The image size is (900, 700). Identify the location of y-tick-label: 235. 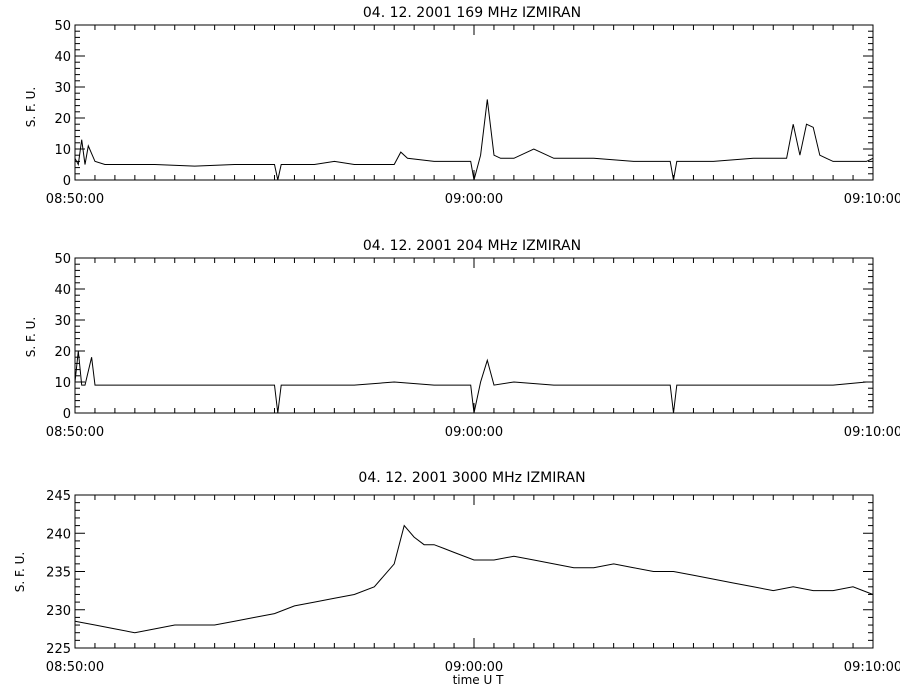
(58, 573).